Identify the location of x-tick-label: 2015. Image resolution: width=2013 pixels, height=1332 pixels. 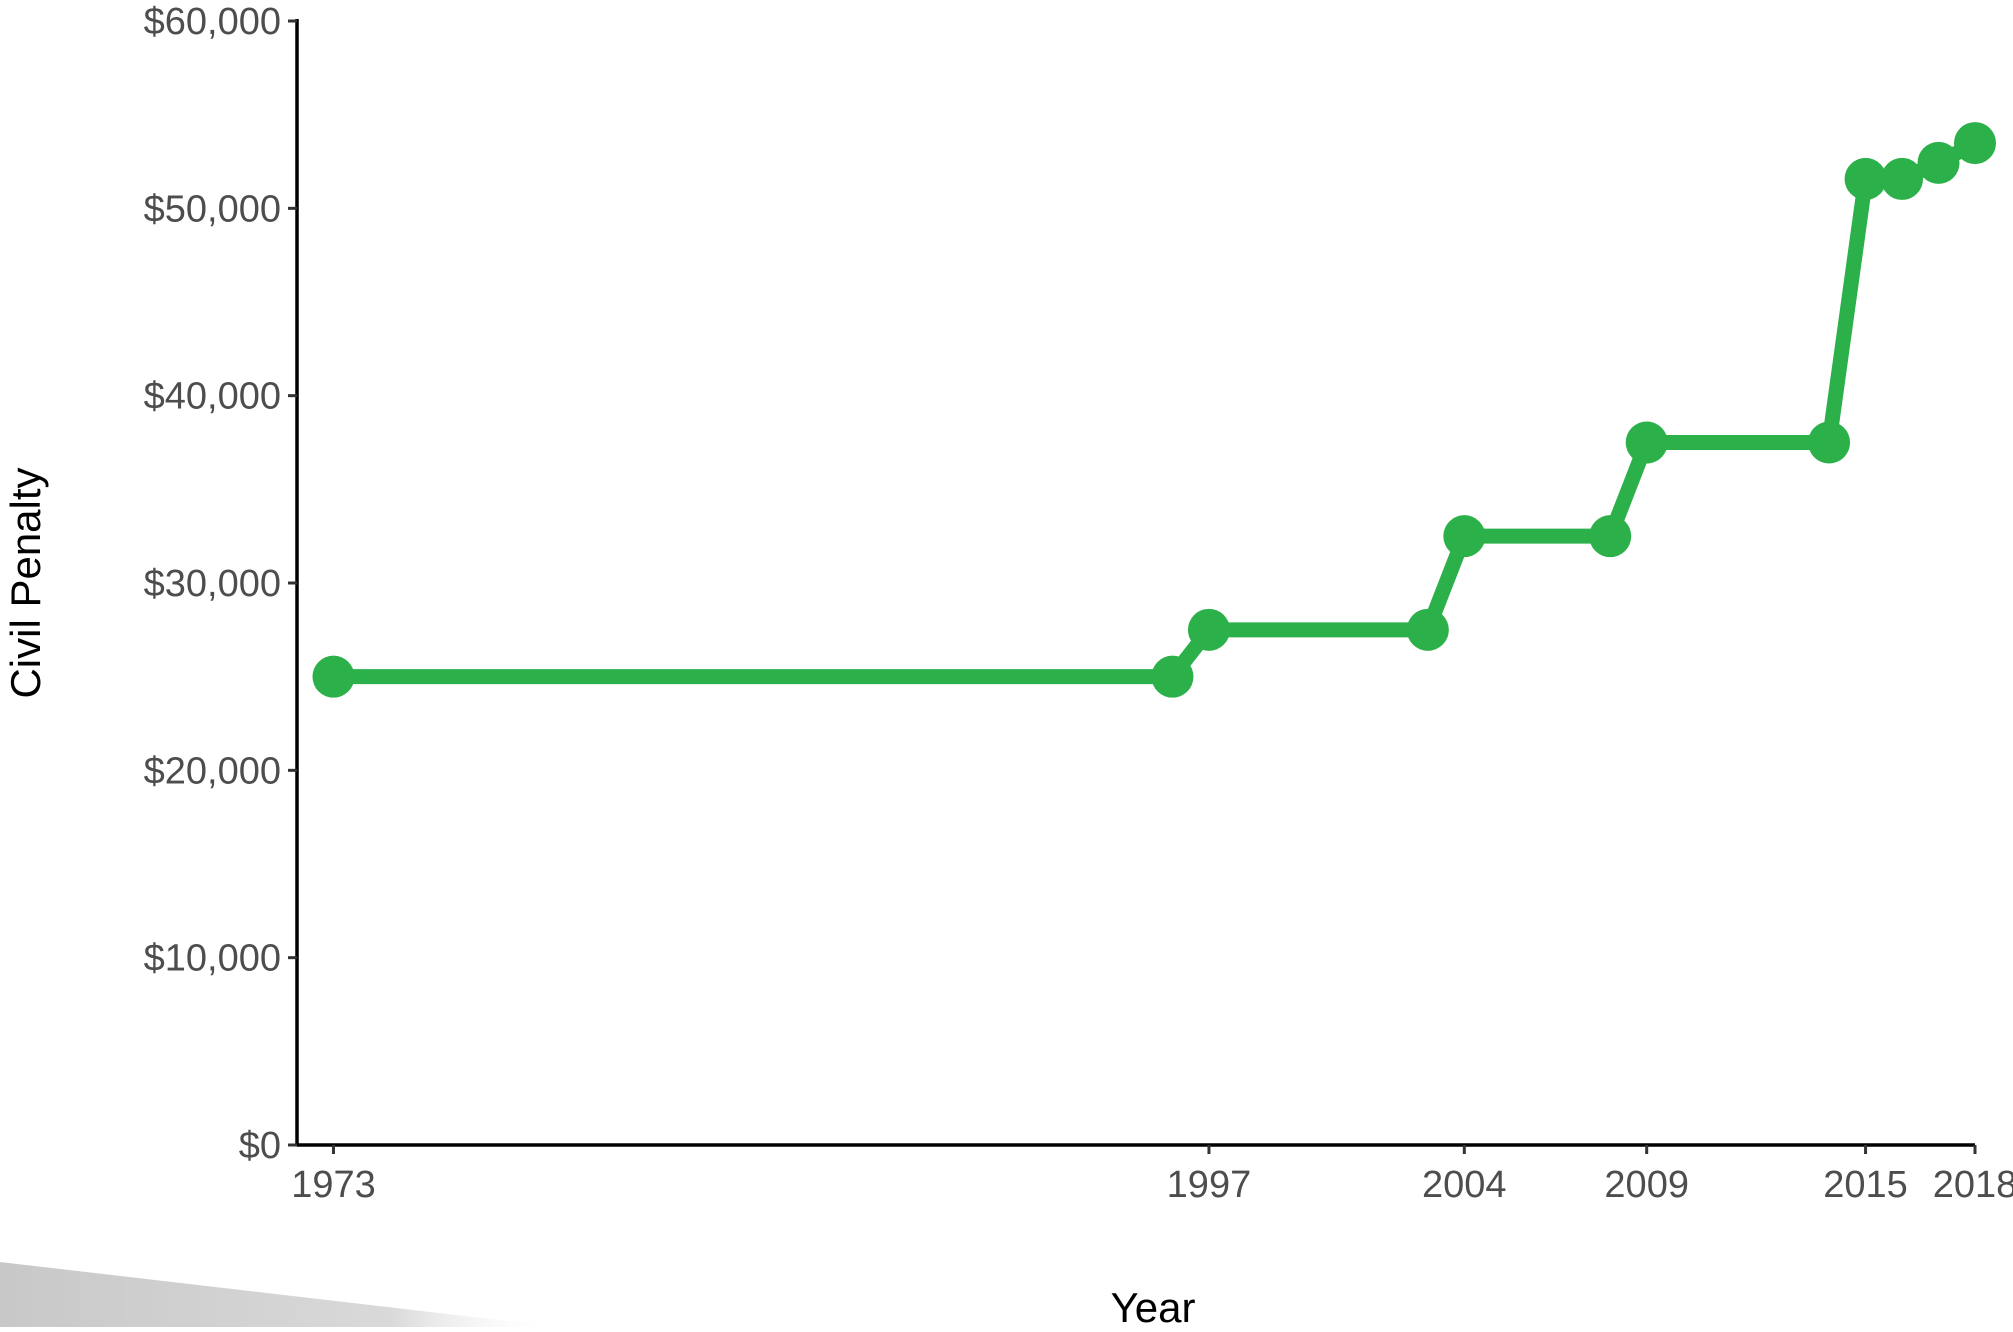
(1865, 1185).